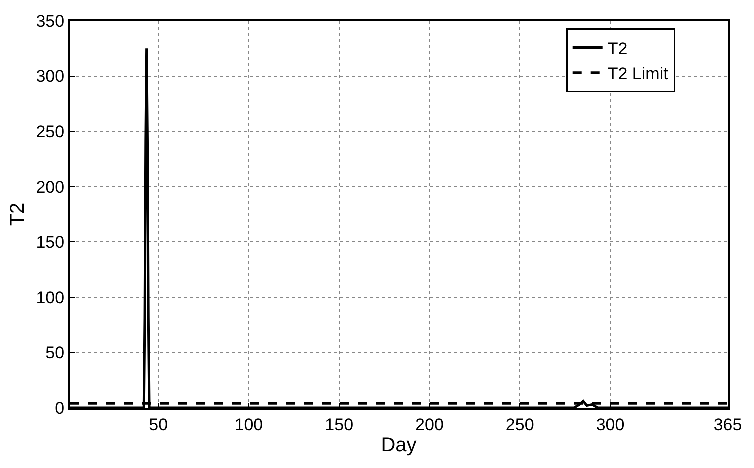 The image size is (754, 468). What do you see at coordinates (50, 187) in the screenshot?
I see `y-tick-label: 200` at bounding box center [50, 187].